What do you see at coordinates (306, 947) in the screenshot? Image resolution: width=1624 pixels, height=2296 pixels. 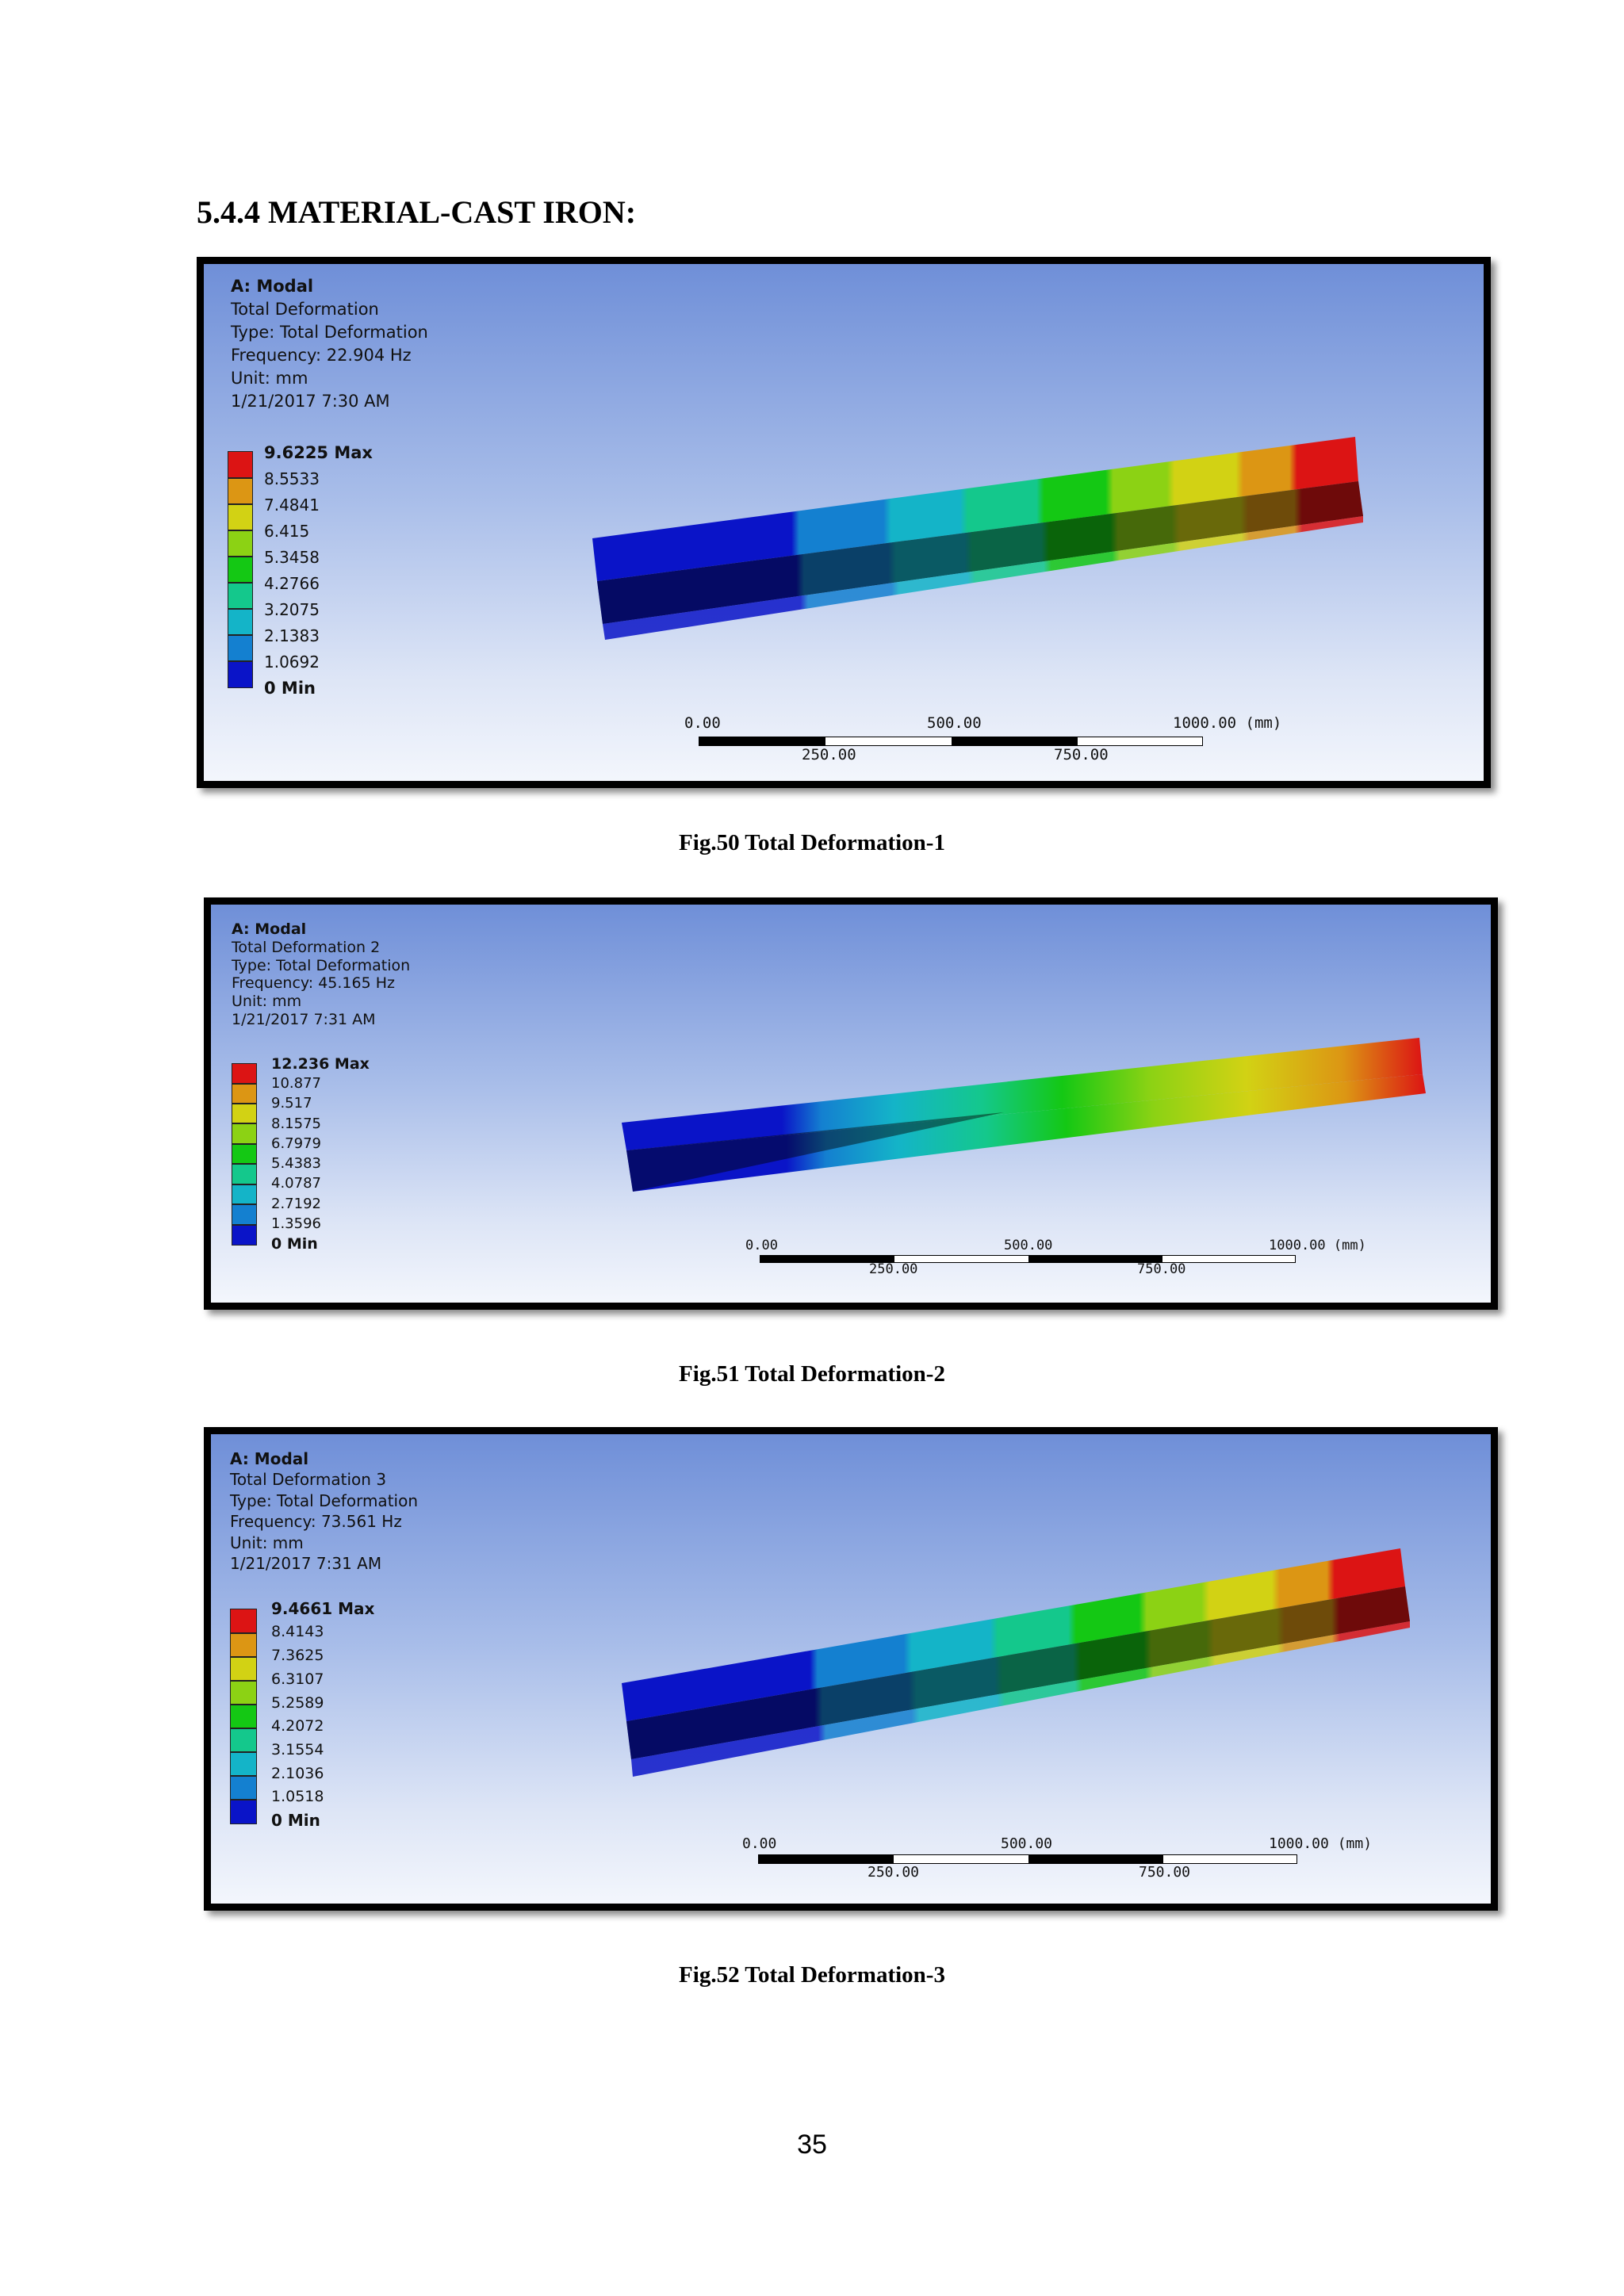 I see `result-name: Total Deformation 2` at bounding box center [306, 947].